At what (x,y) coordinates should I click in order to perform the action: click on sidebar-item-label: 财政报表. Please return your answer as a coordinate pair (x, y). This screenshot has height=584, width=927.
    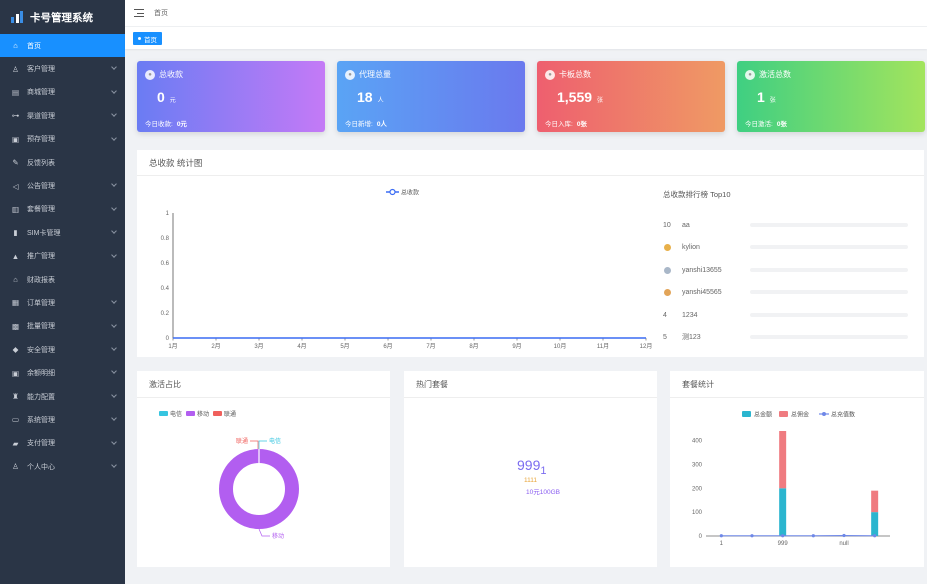
    Looking at the image, I should click on (41, 280).